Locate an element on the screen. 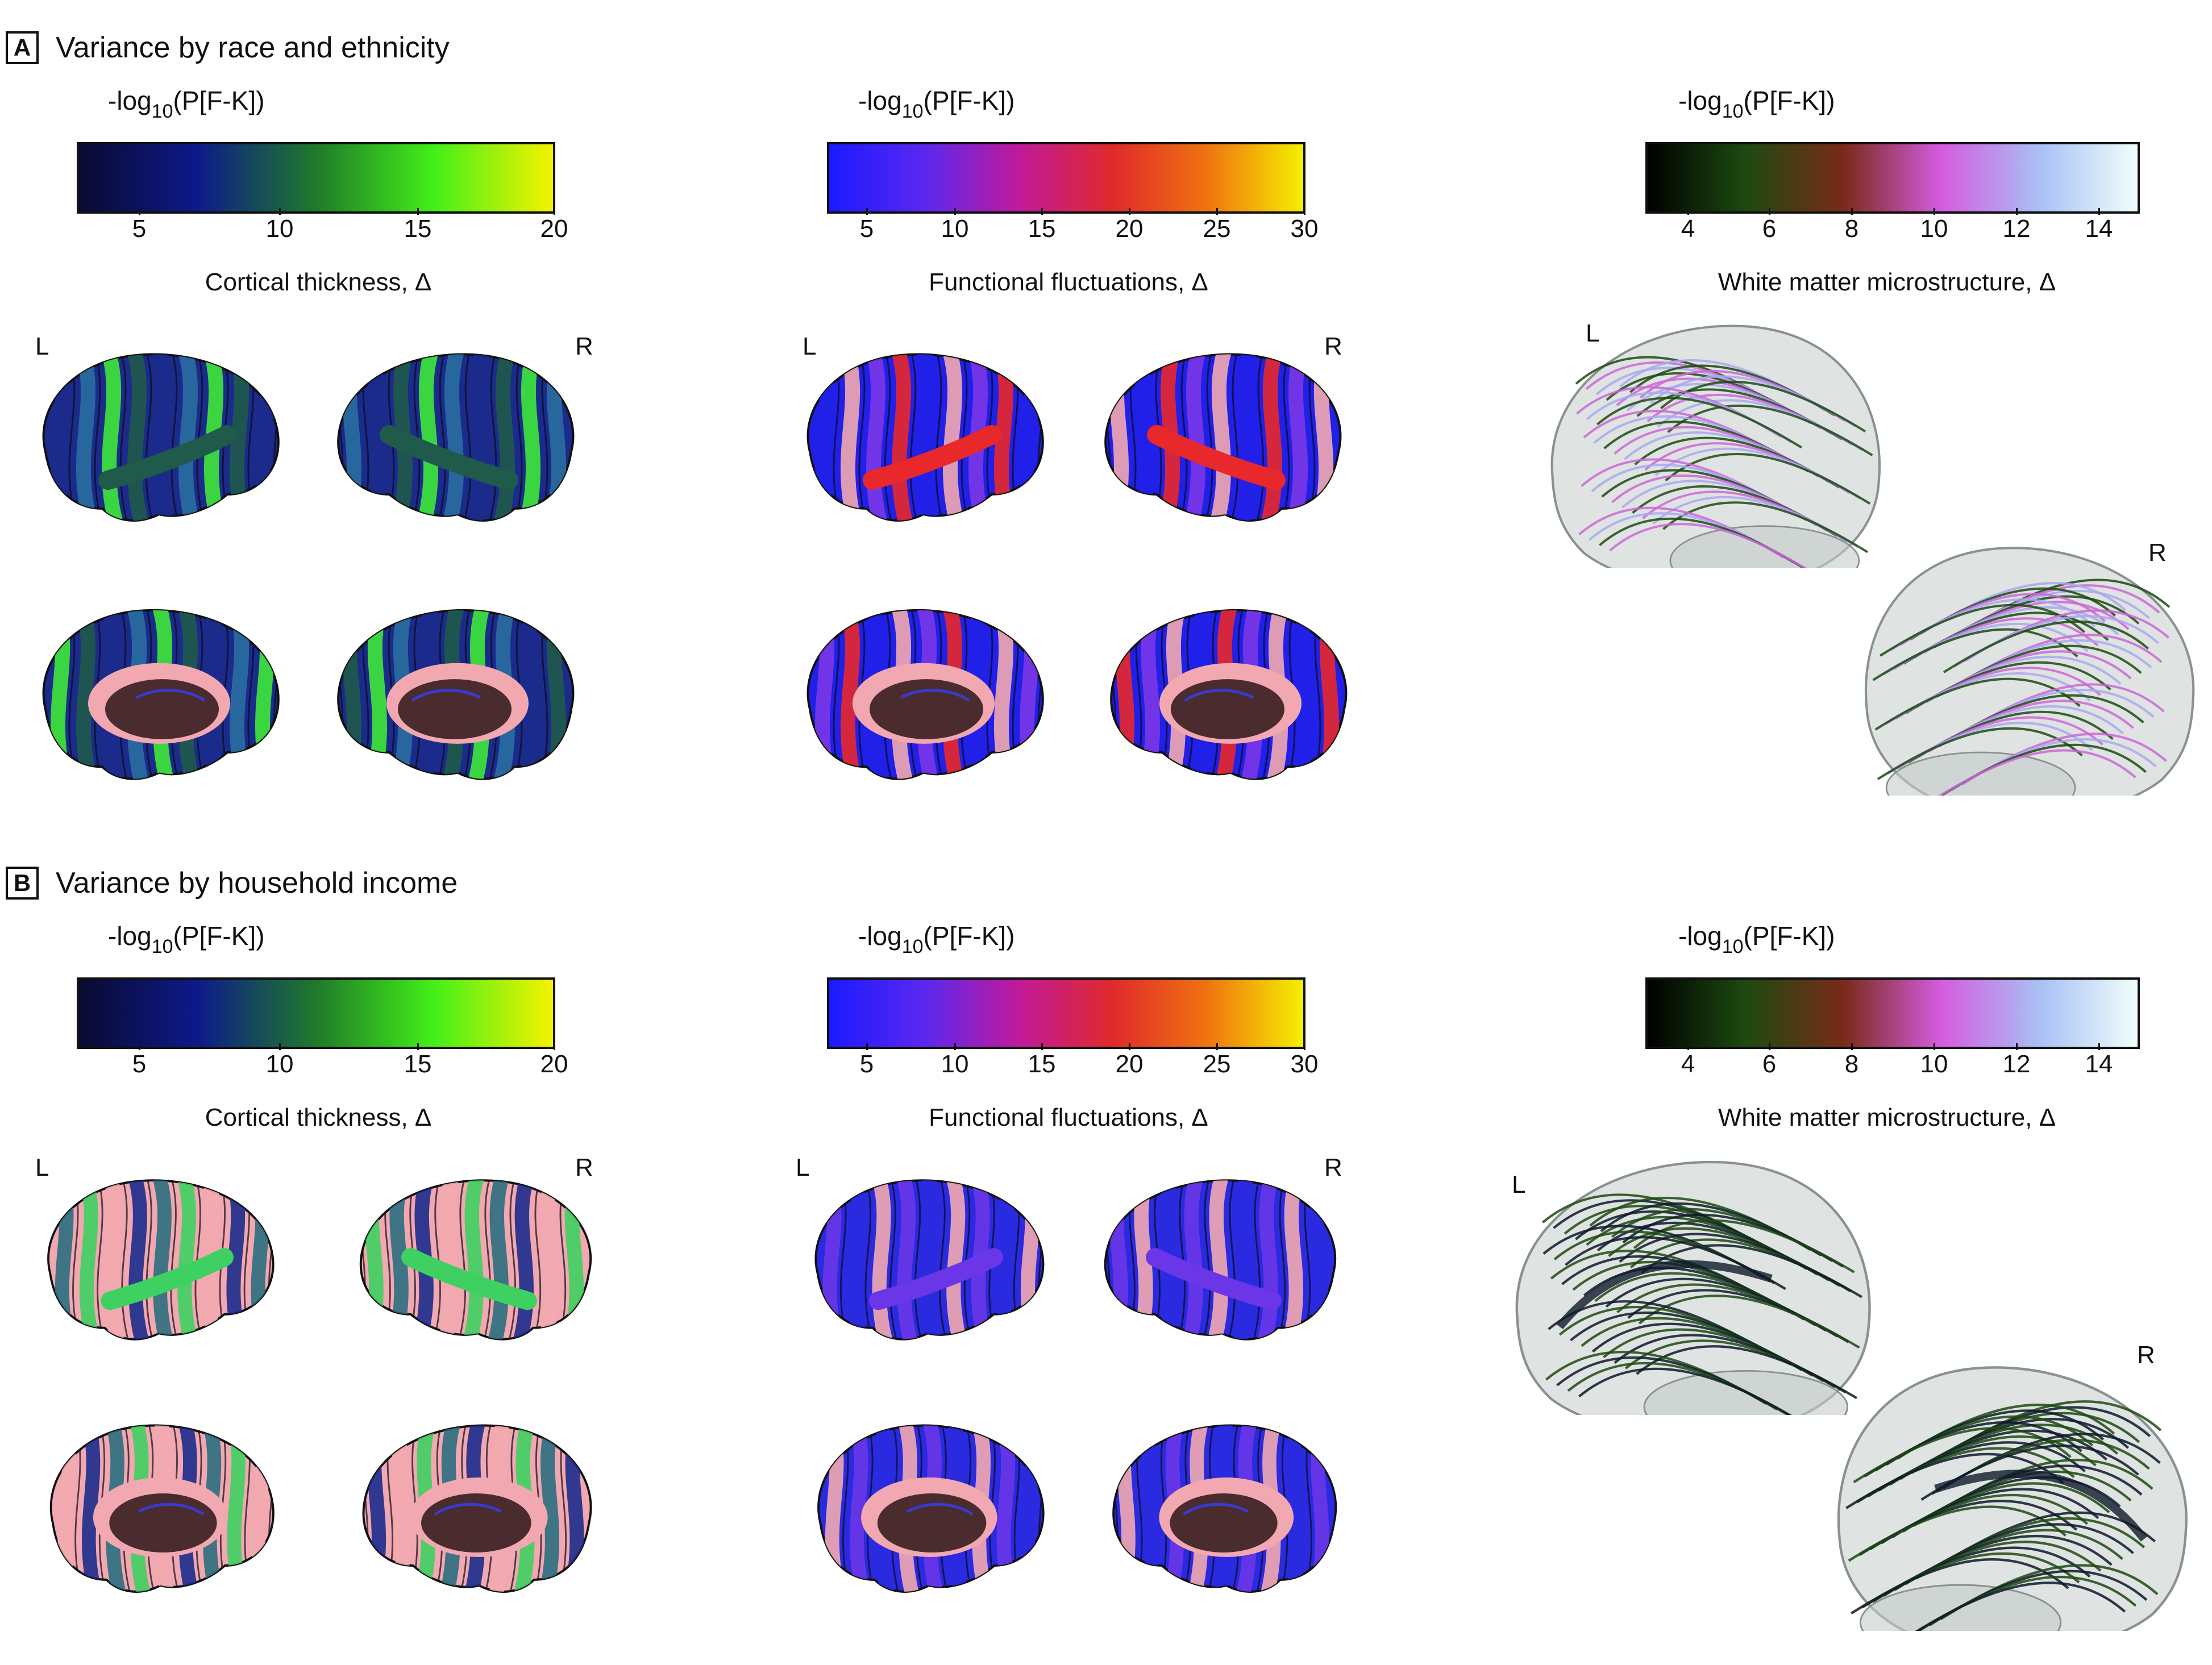 This screenshot has width=2212, height=1665. panel-b-header: B Variance by household income is located at coordinates (232, 883).